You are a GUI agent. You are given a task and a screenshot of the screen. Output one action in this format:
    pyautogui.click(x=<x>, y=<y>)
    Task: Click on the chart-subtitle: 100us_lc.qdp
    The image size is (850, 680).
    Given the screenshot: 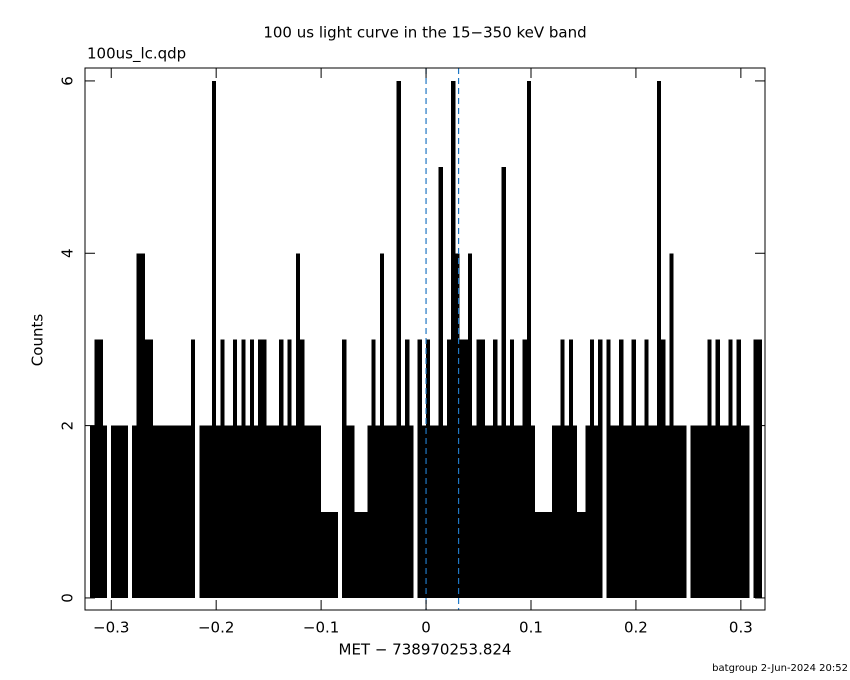 What is the action you would take?
    pyautogui.click(x=136, y=54)
    